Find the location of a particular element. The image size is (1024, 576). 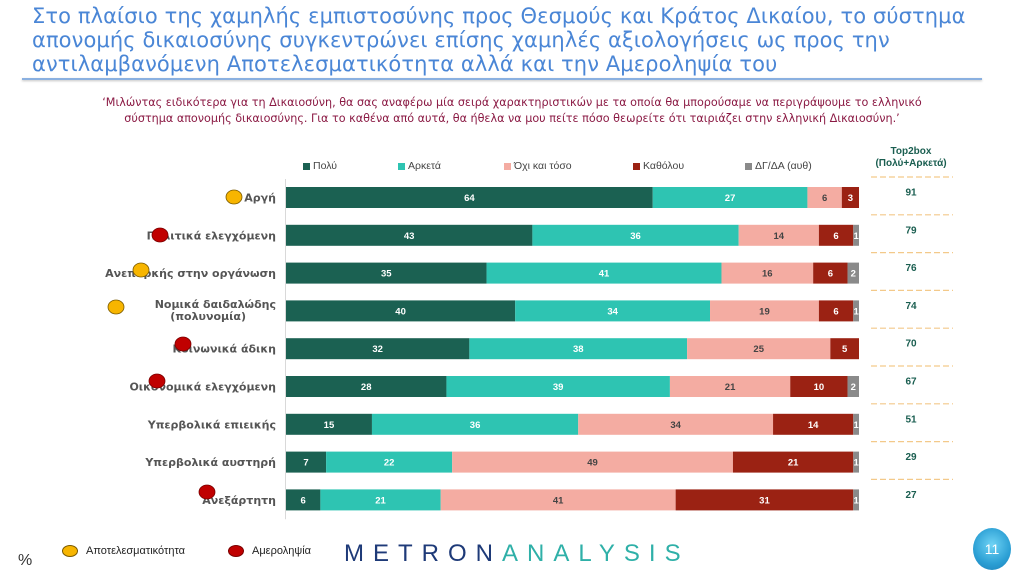

category-label: Υπερβολικά επιεικής is located at coordinates (211, 424).